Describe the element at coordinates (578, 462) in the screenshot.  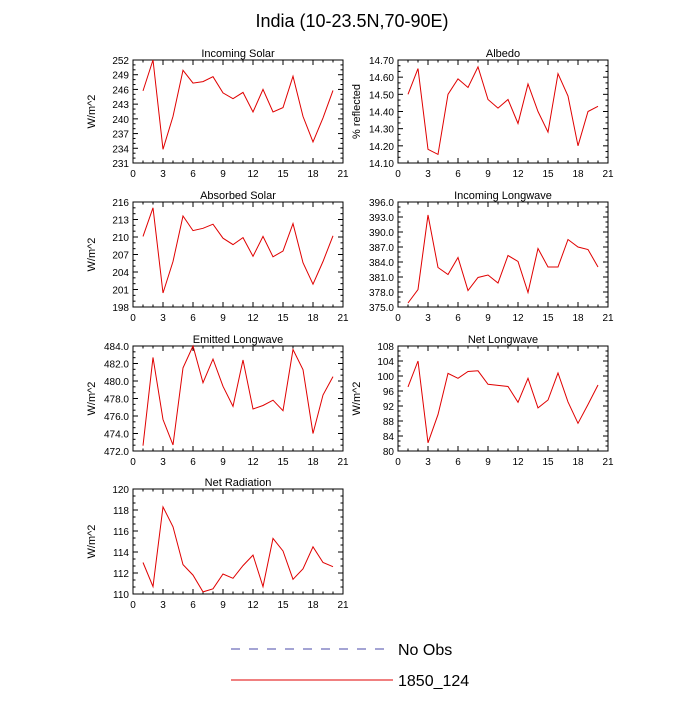
I see `net-longwave-x-tick-label: 18` at that location.